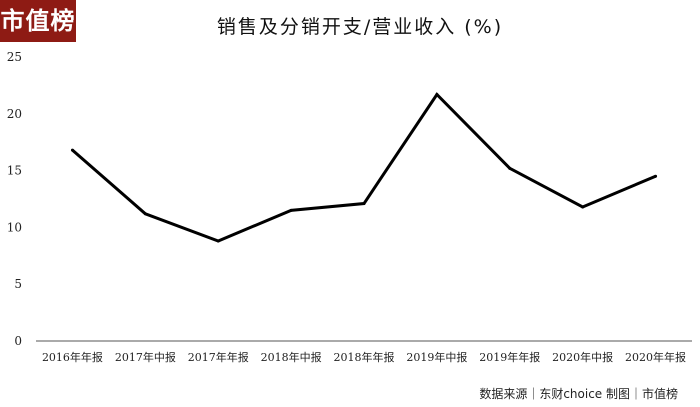 The height and width of the screenshot is (407, 700). I want to click on y-tick-label: 25, so click(14, 57).